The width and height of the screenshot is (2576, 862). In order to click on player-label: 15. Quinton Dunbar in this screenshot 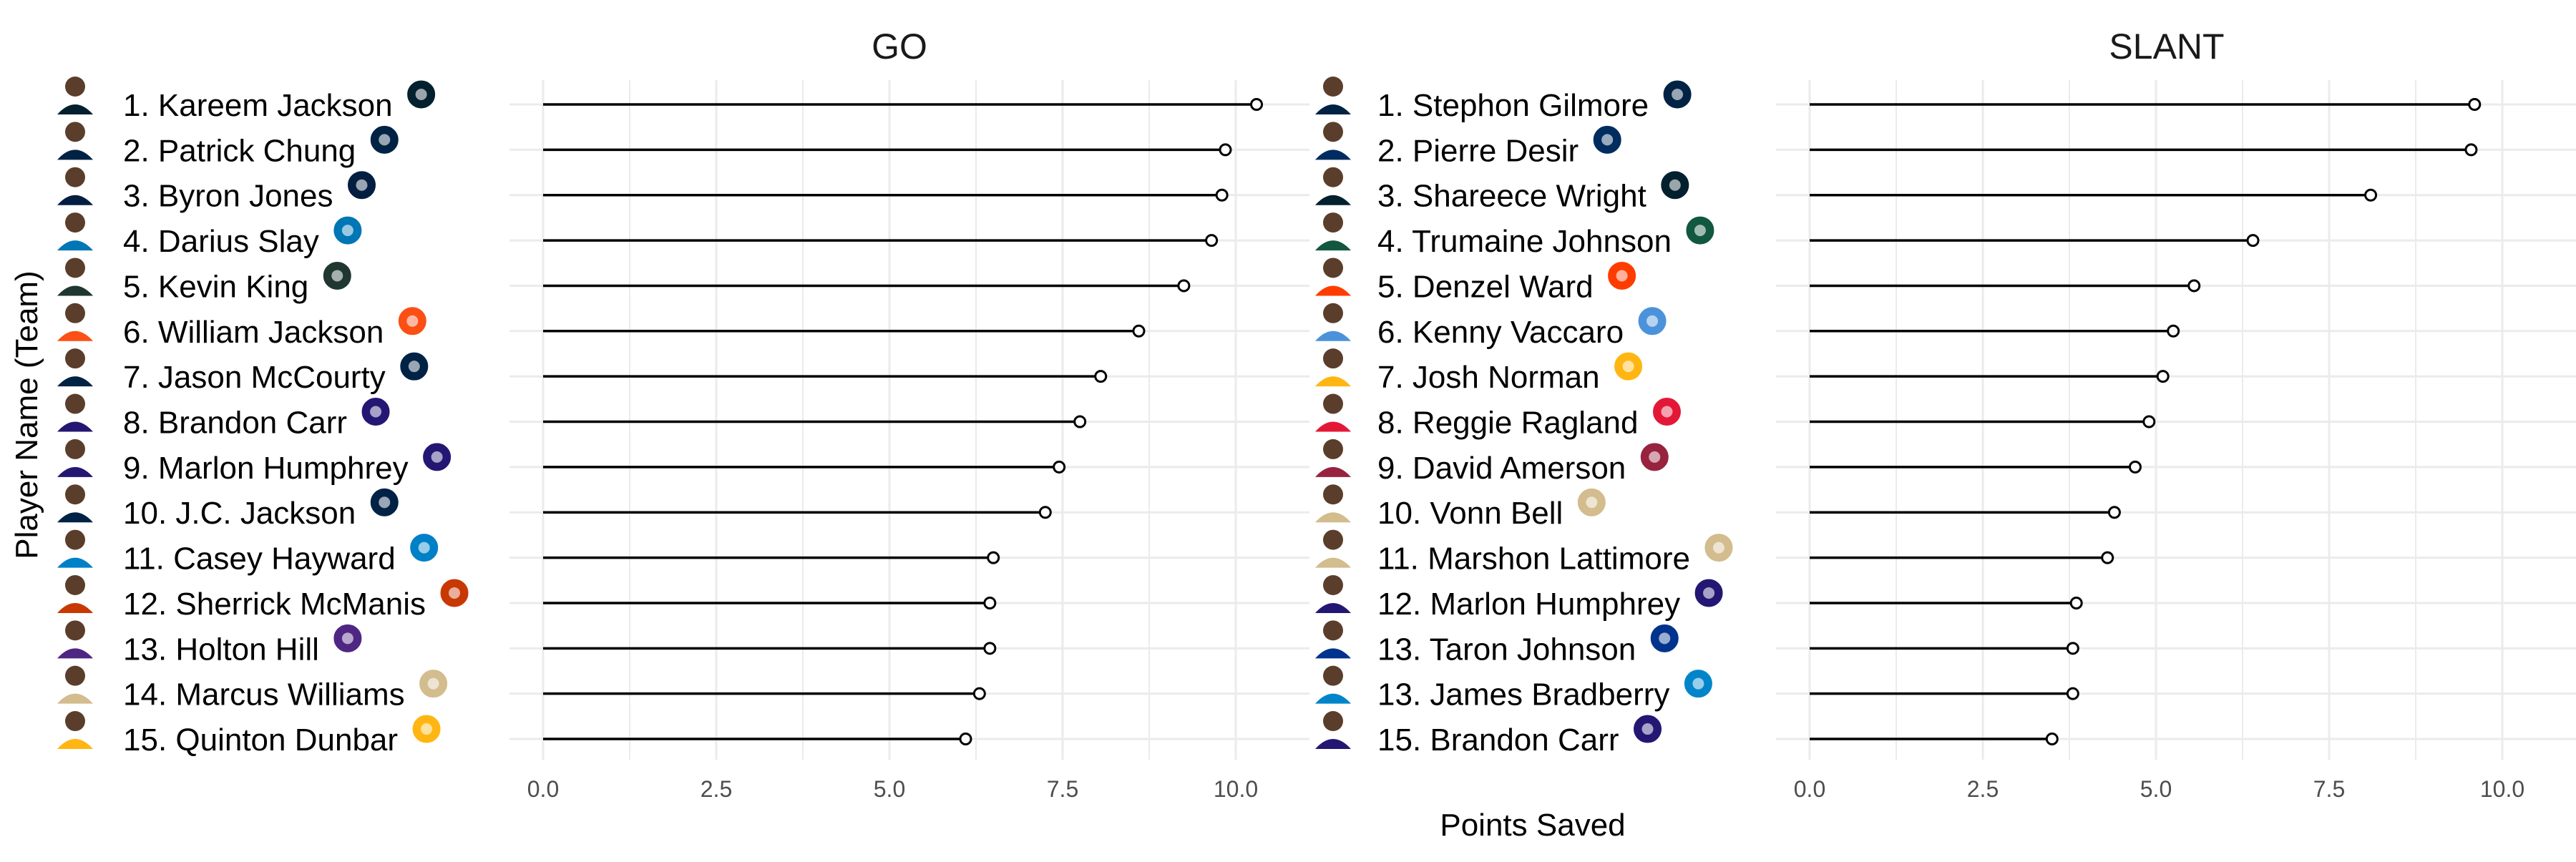, I will do `click(260, 740)`.